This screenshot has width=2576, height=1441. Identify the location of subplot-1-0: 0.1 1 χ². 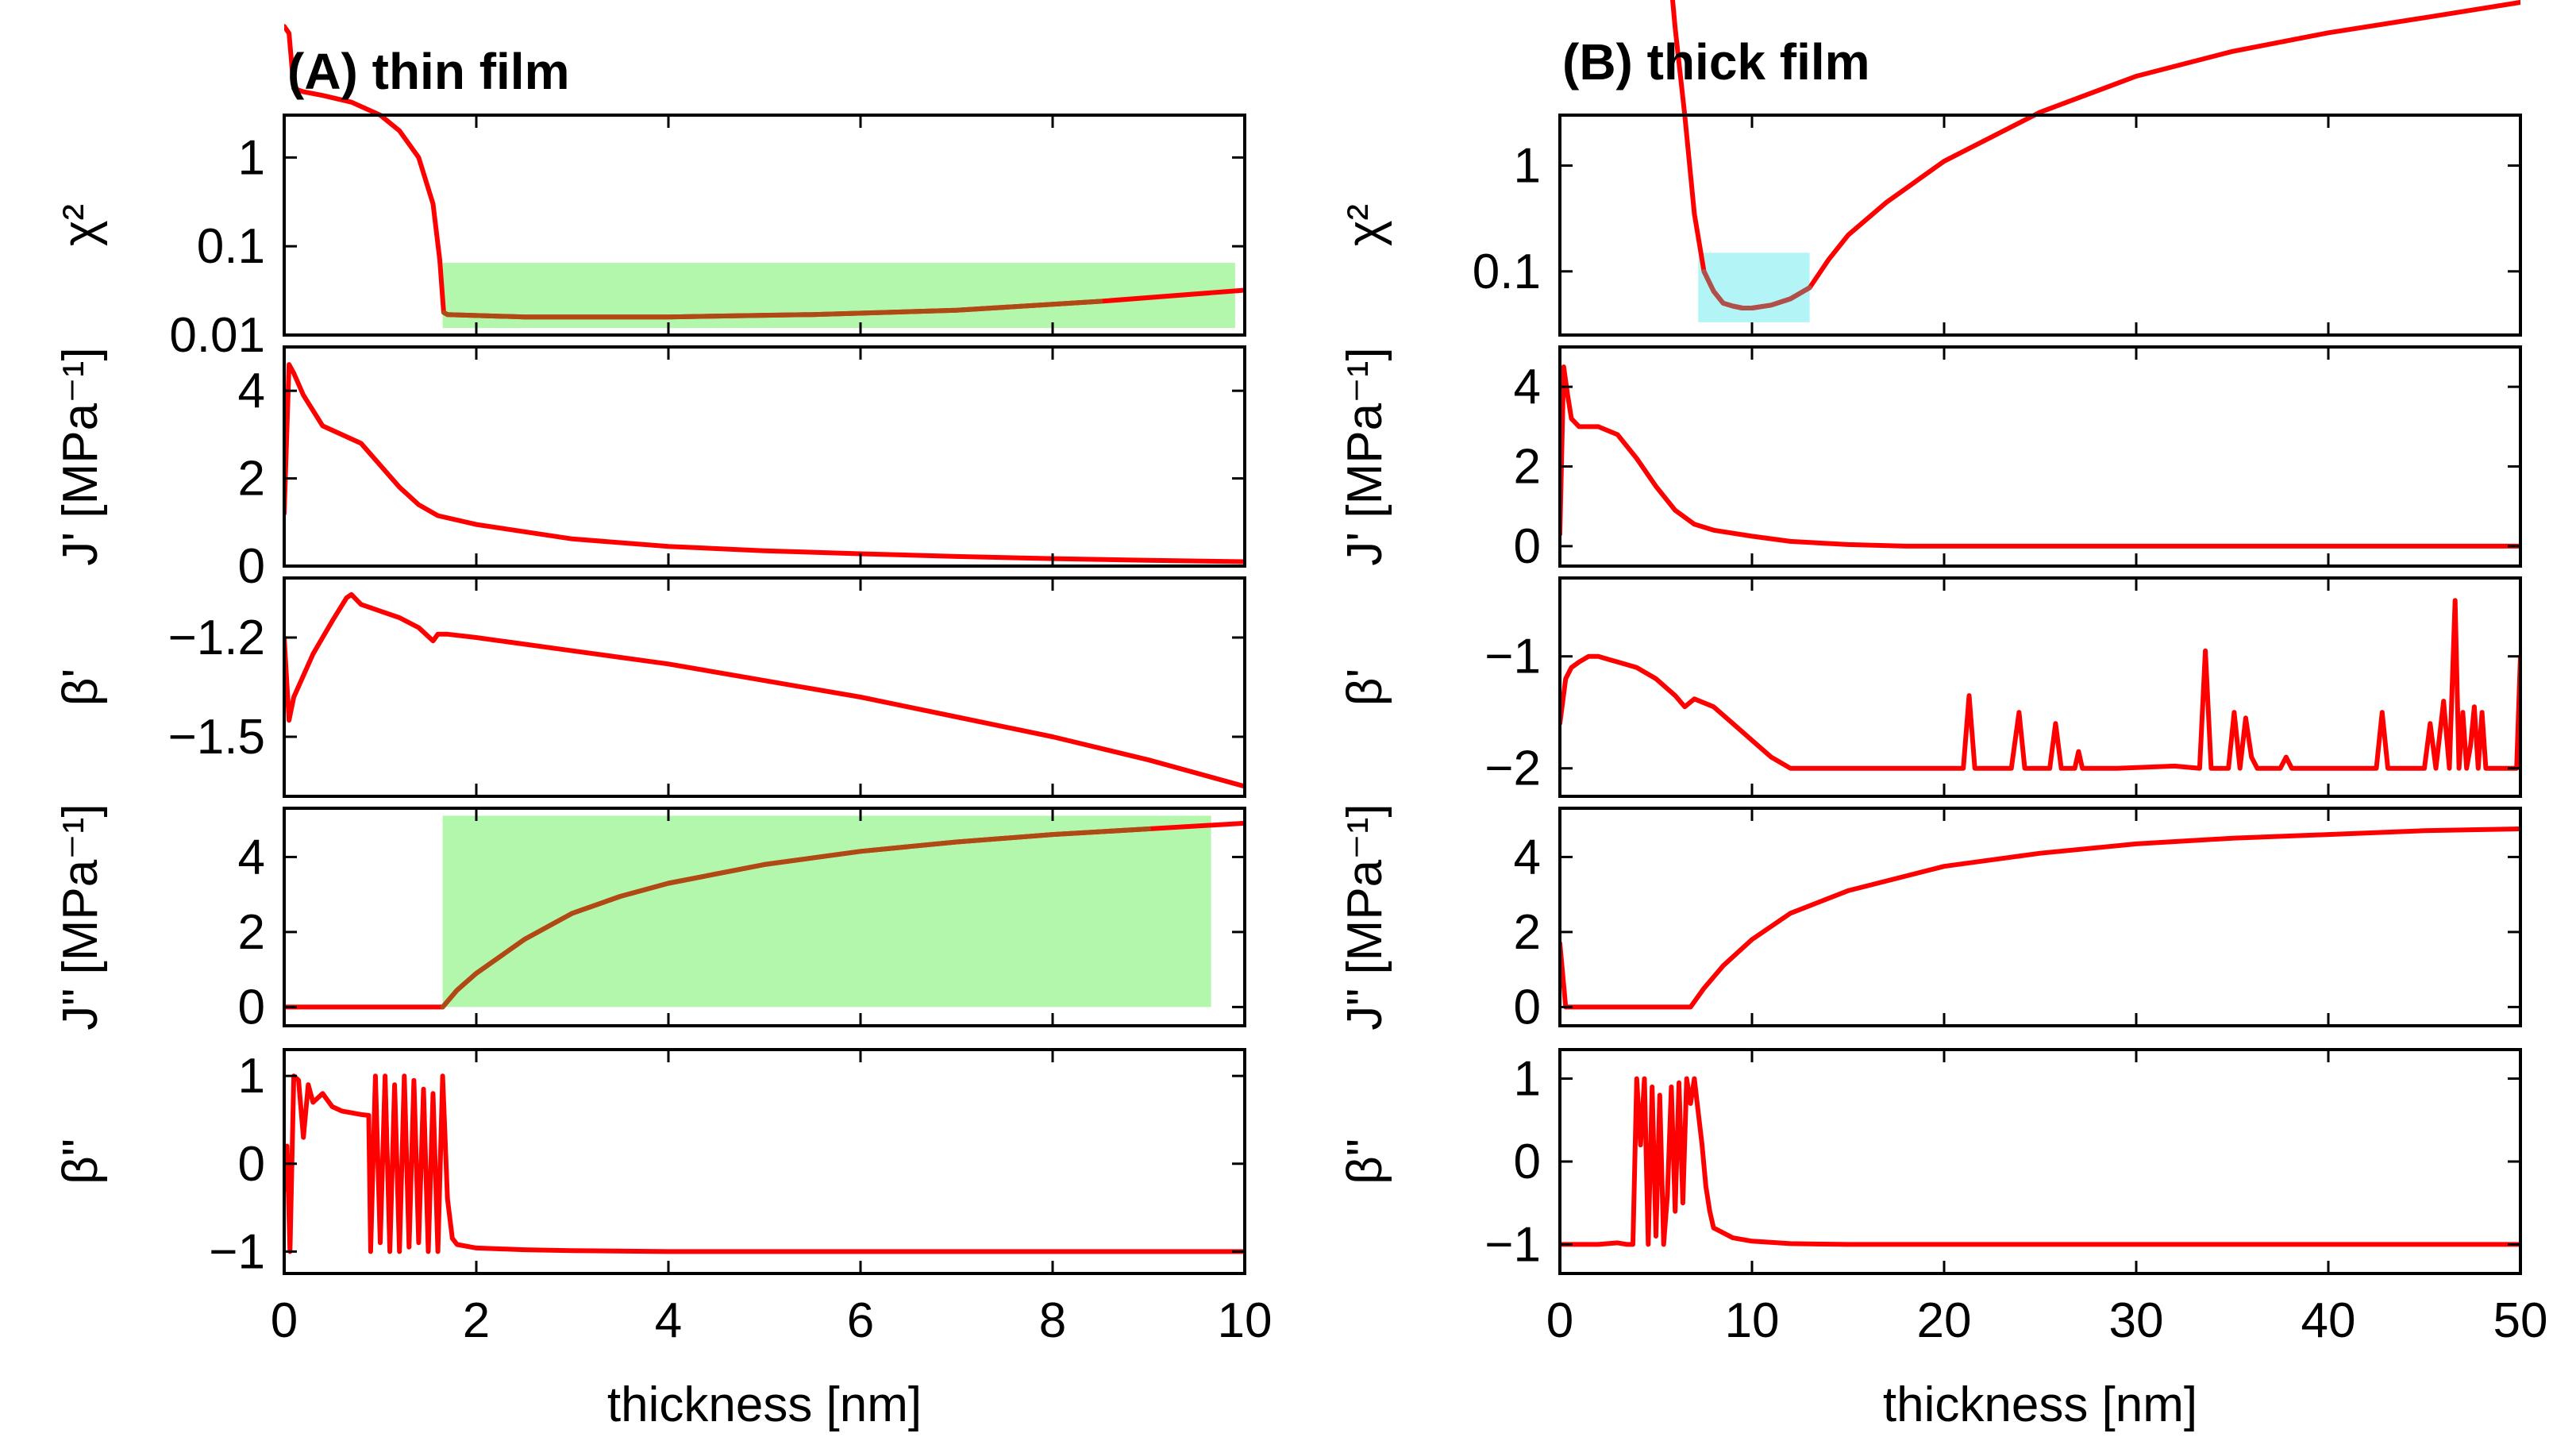
(1930, 168).